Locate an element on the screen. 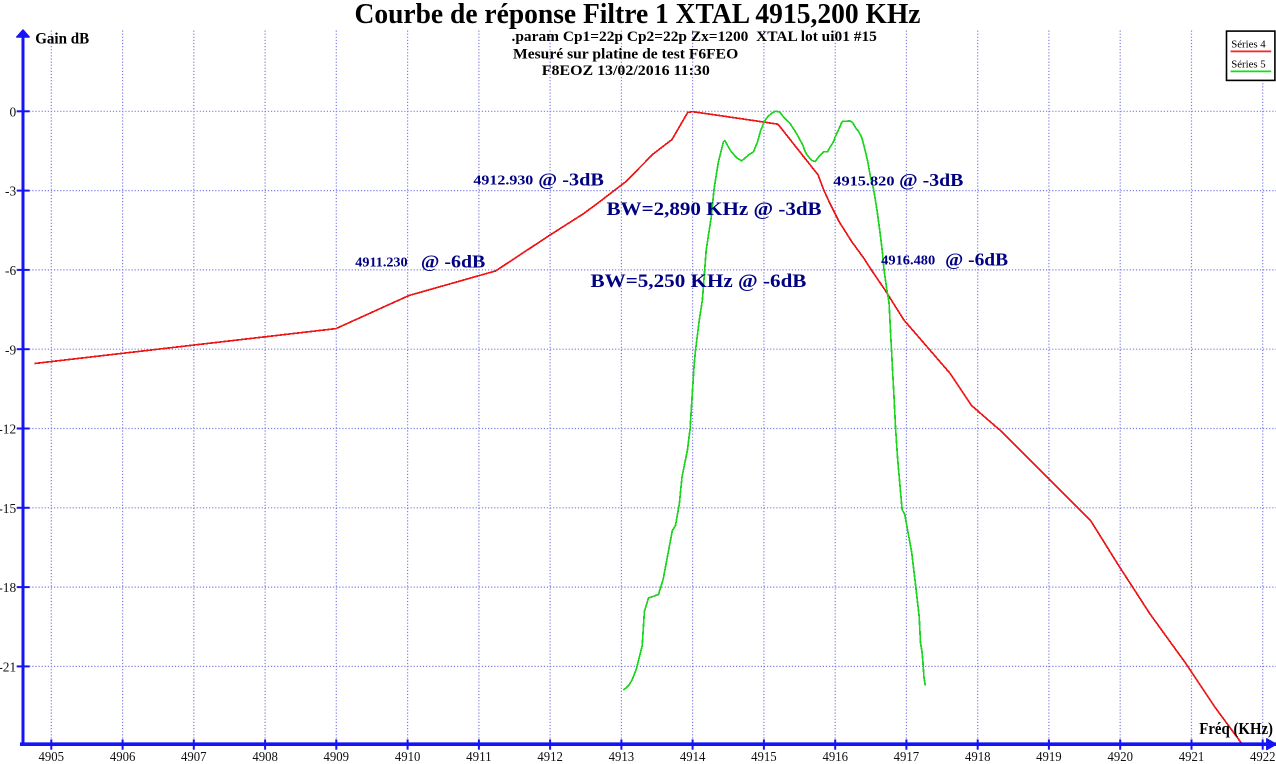 The height and width of the screenshot is (764, 1276). svg-text: 4910 is located at coordinates (408, 756).